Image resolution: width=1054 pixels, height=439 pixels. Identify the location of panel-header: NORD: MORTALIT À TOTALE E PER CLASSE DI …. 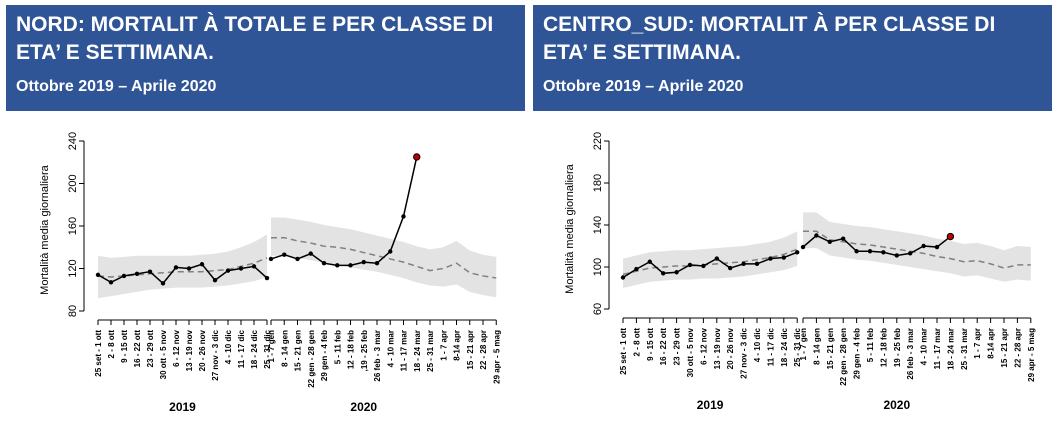
(265, 58).